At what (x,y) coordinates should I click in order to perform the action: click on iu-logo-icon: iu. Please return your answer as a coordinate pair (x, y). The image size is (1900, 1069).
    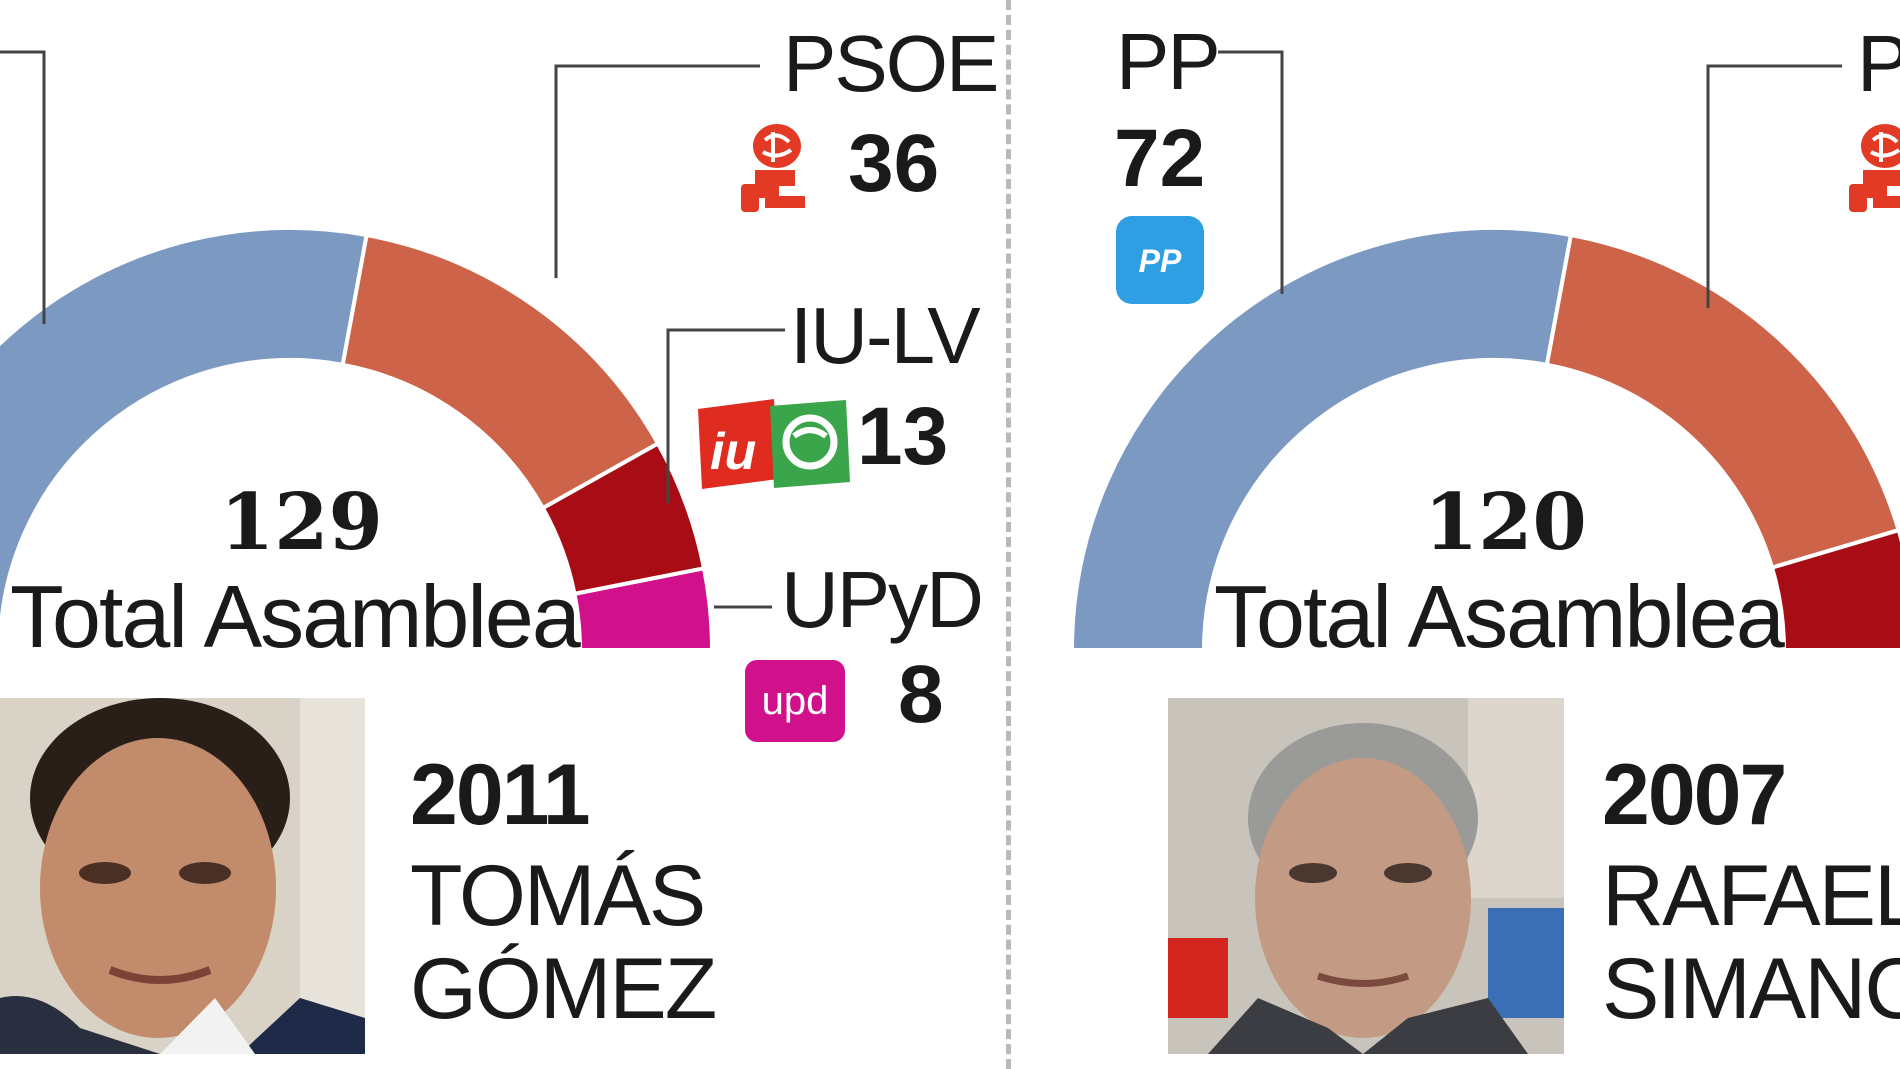
    Looking at the image, I should click on (736, 446).